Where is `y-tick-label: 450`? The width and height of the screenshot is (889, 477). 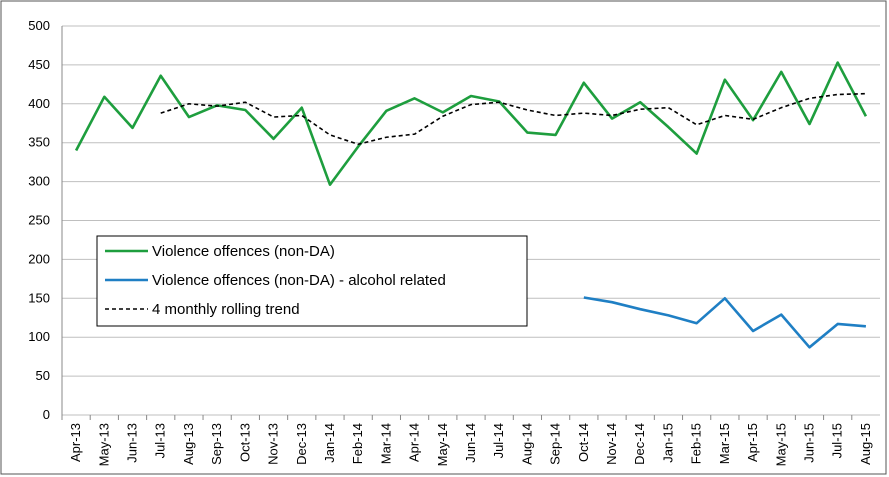 y-tick-label: 450 is located at coordinates (39, 64).